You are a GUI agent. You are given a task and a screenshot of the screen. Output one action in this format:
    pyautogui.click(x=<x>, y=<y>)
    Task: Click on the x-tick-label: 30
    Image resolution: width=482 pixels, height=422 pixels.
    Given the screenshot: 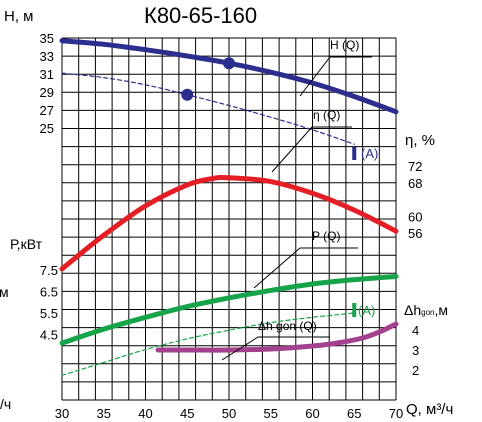 What is the action you would take?
    pyautogui.click(x=62, y=413)
    